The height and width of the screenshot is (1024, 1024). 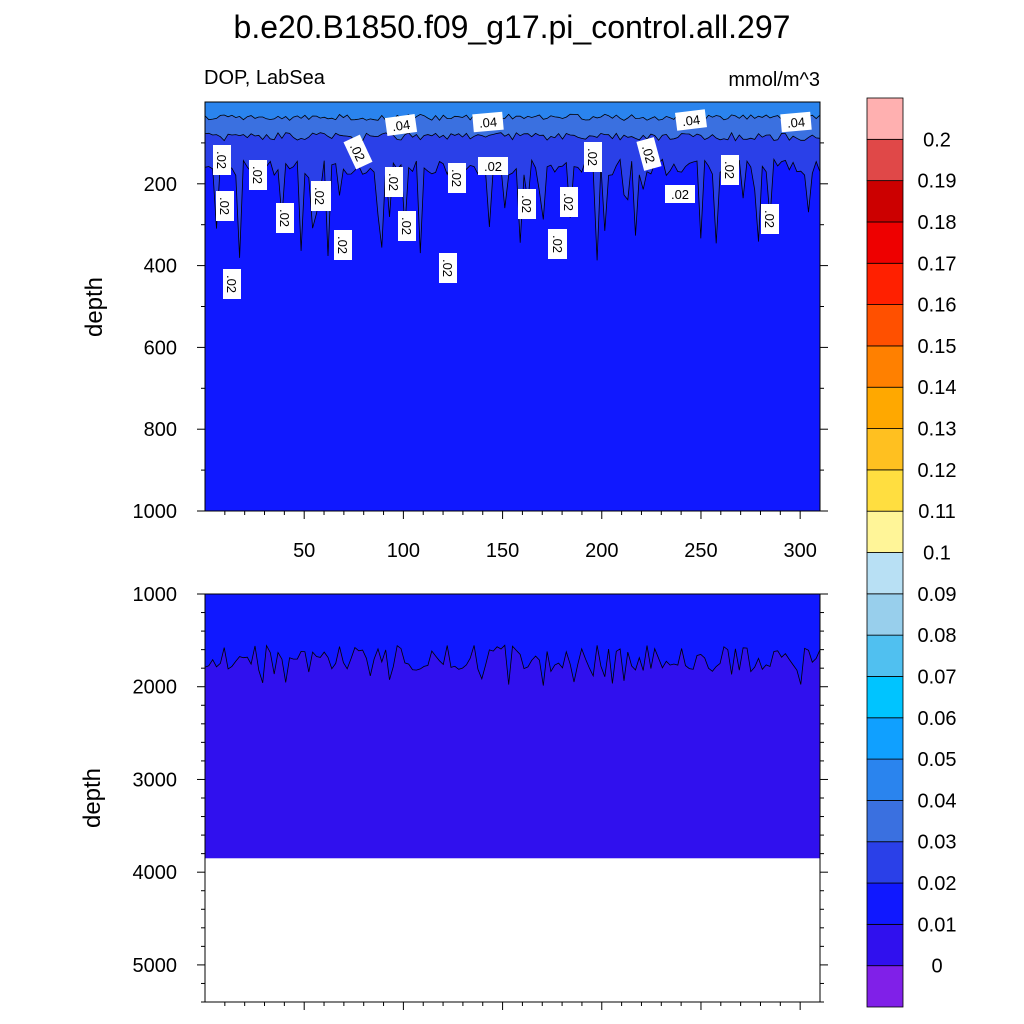 What do you see at coordinates (937, 925) in the screenshot?
I see `colorbar-label: 0.01` at bounding box center [937, 925].